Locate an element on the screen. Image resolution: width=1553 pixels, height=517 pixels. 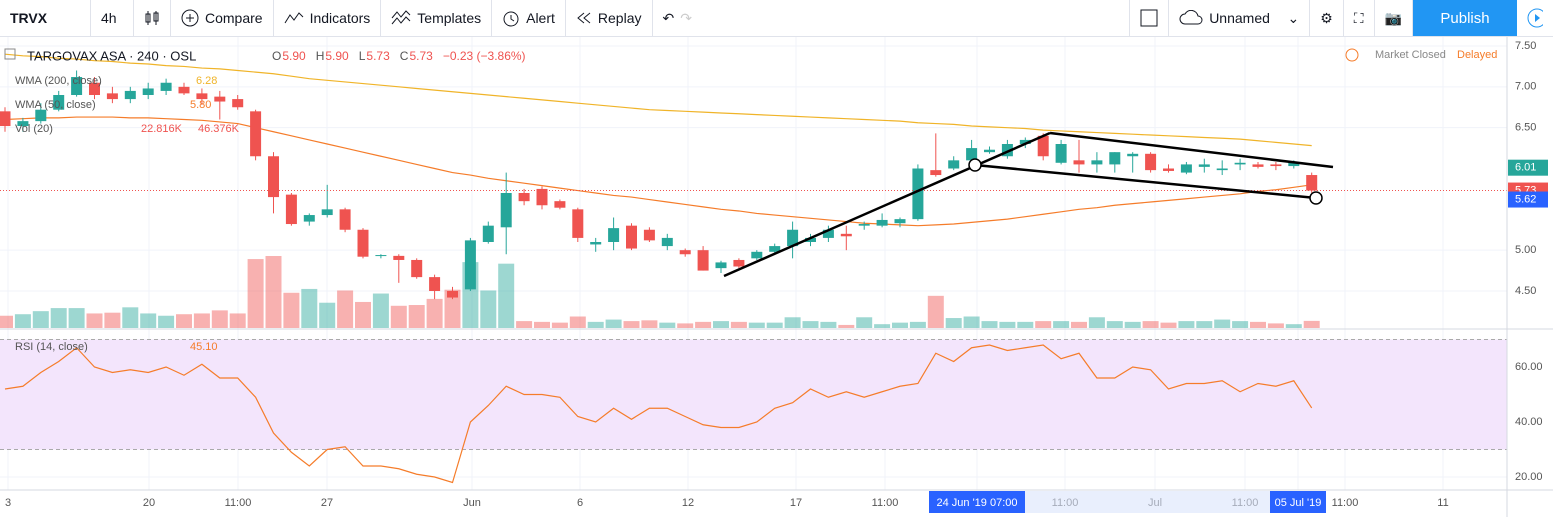
alert-button: Alert is located at coordinates (529, 18).